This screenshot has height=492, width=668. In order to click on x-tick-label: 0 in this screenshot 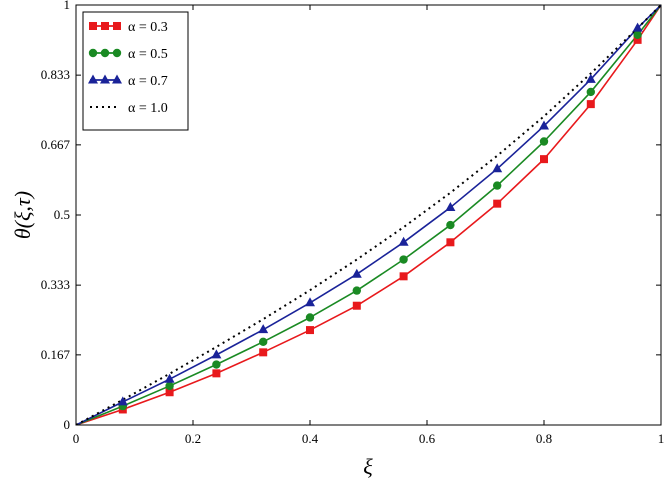, I will do `click(76, 438)`.